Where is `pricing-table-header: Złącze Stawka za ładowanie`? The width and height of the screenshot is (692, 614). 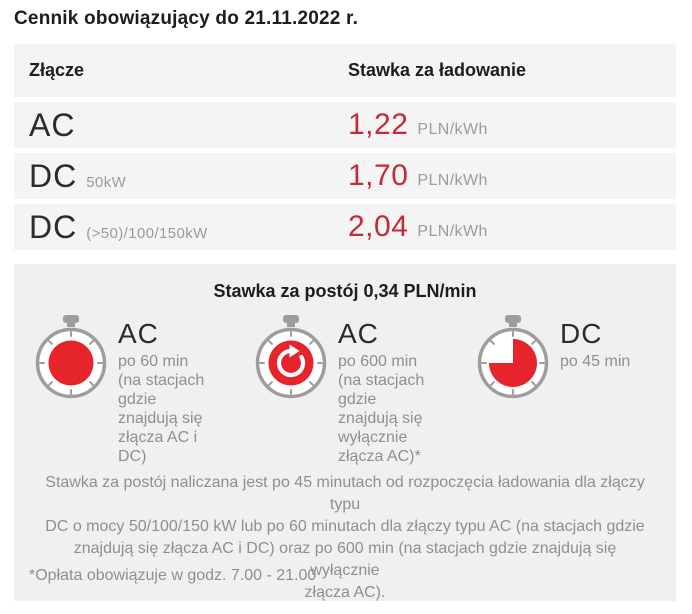
pricing-table-header: Złącze Stawka za ładowanie is located at coordinates (345, 70).